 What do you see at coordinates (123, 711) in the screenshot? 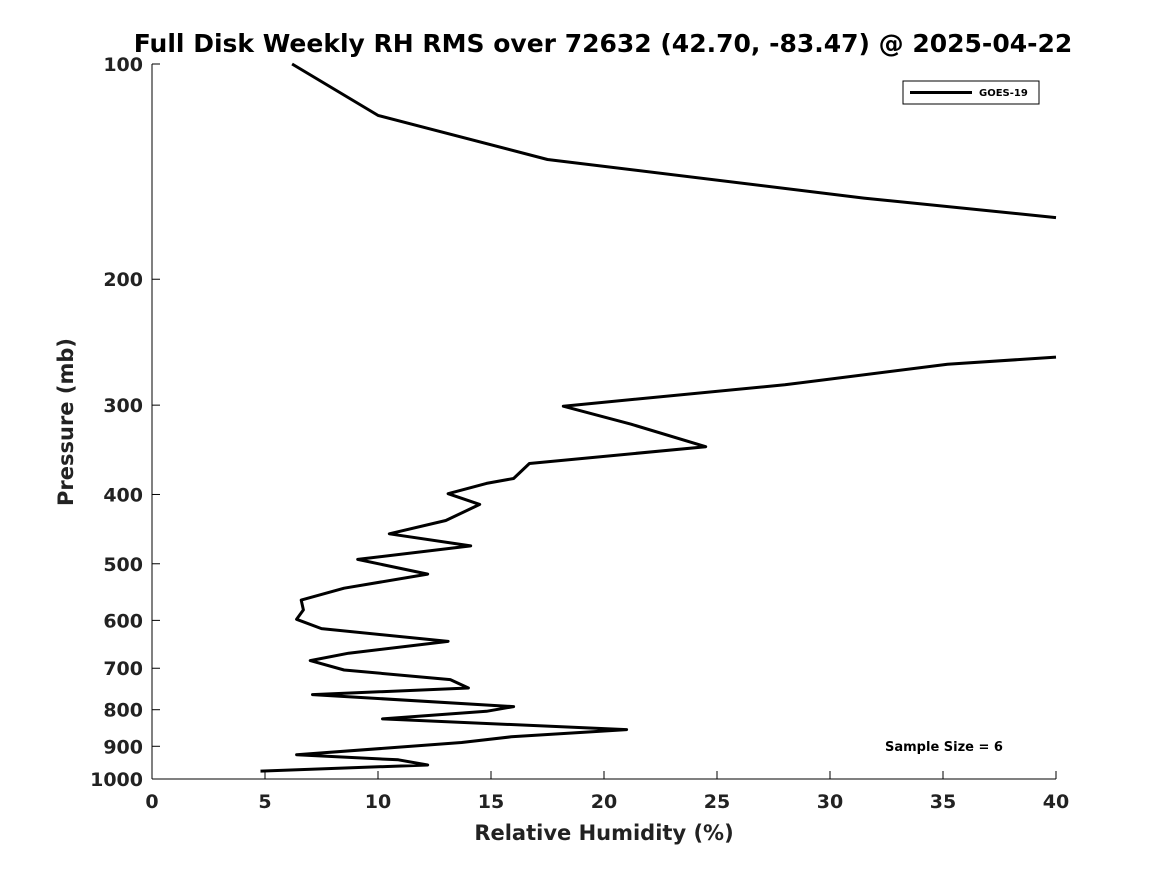
I see `y-tick-label: 800` at bounding box center [123, 711].